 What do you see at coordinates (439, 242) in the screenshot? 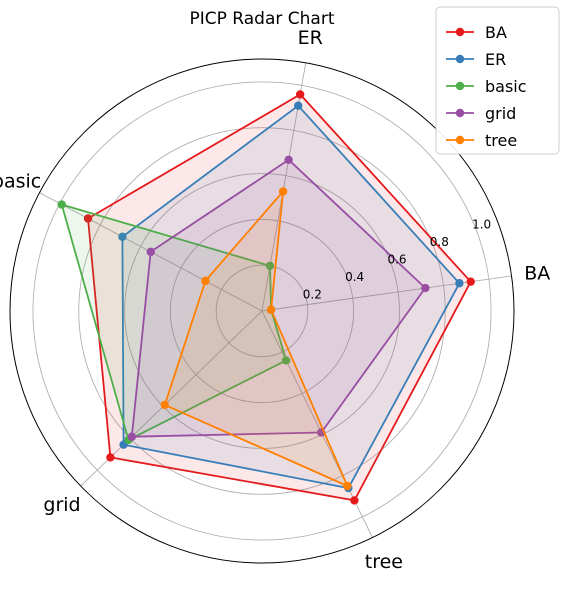
I see `radial-tick-label: 0.8` at bounding box center [439, 242].